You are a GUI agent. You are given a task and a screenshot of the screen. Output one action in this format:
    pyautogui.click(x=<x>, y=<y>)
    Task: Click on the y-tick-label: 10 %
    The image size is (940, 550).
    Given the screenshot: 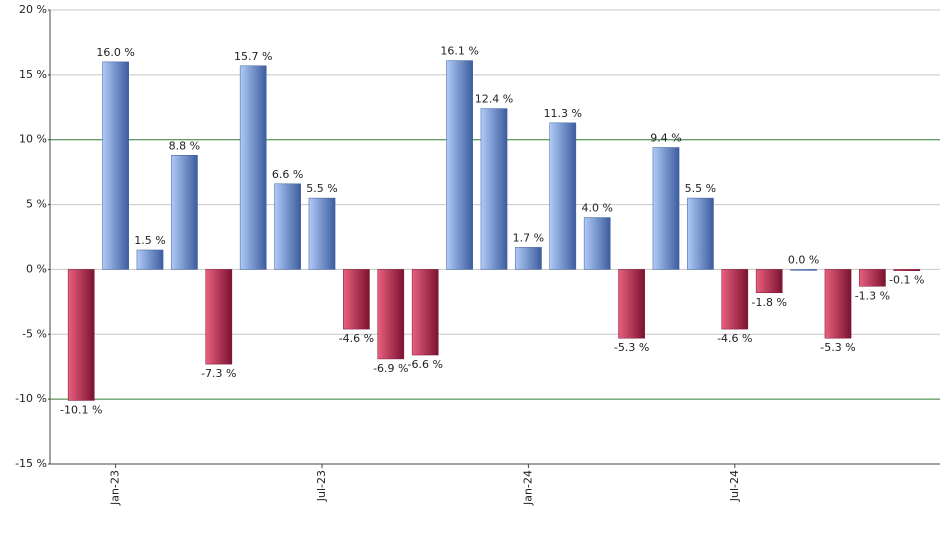 What is the action you would take?
    pyautogui.click(x=33, y=139)
    